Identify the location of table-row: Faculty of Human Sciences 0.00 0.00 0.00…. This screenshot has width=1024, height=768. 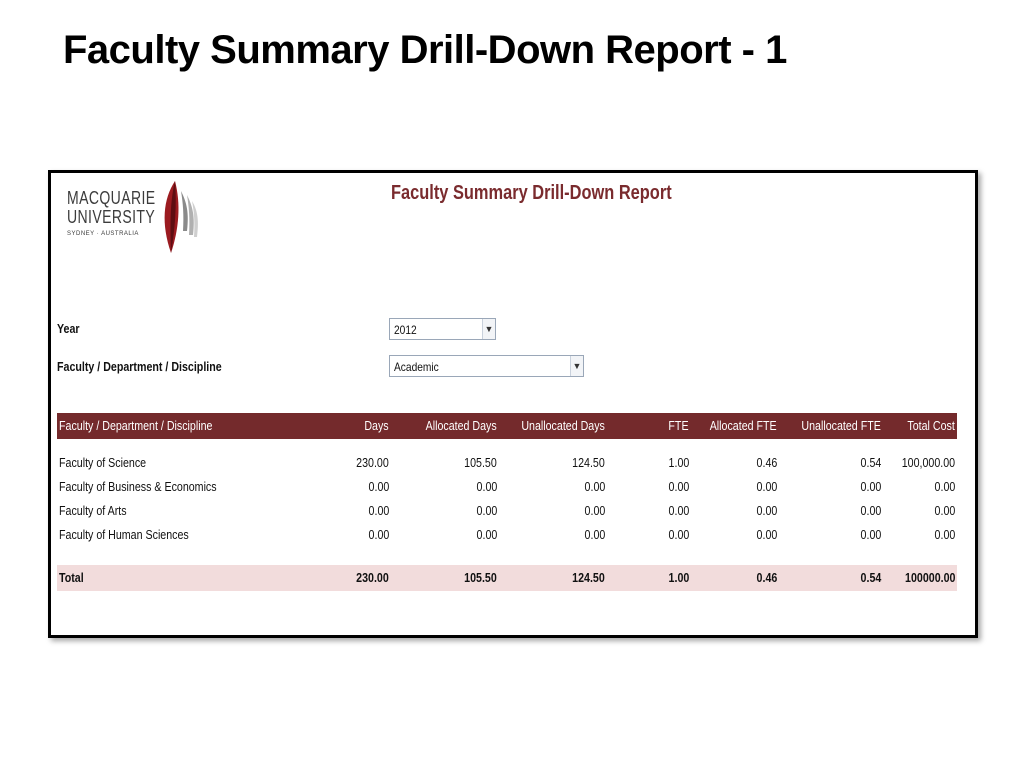
(507, 535).